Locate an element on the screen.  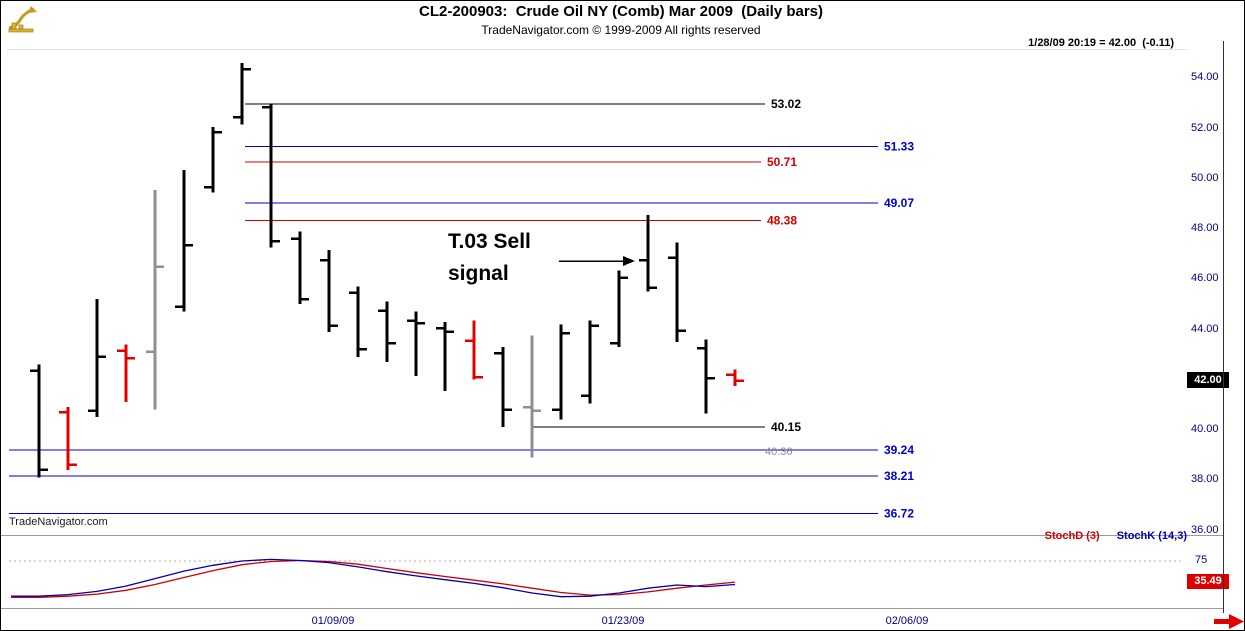
date-label-1: 01/09/09 is located at coordinates (333, 621).